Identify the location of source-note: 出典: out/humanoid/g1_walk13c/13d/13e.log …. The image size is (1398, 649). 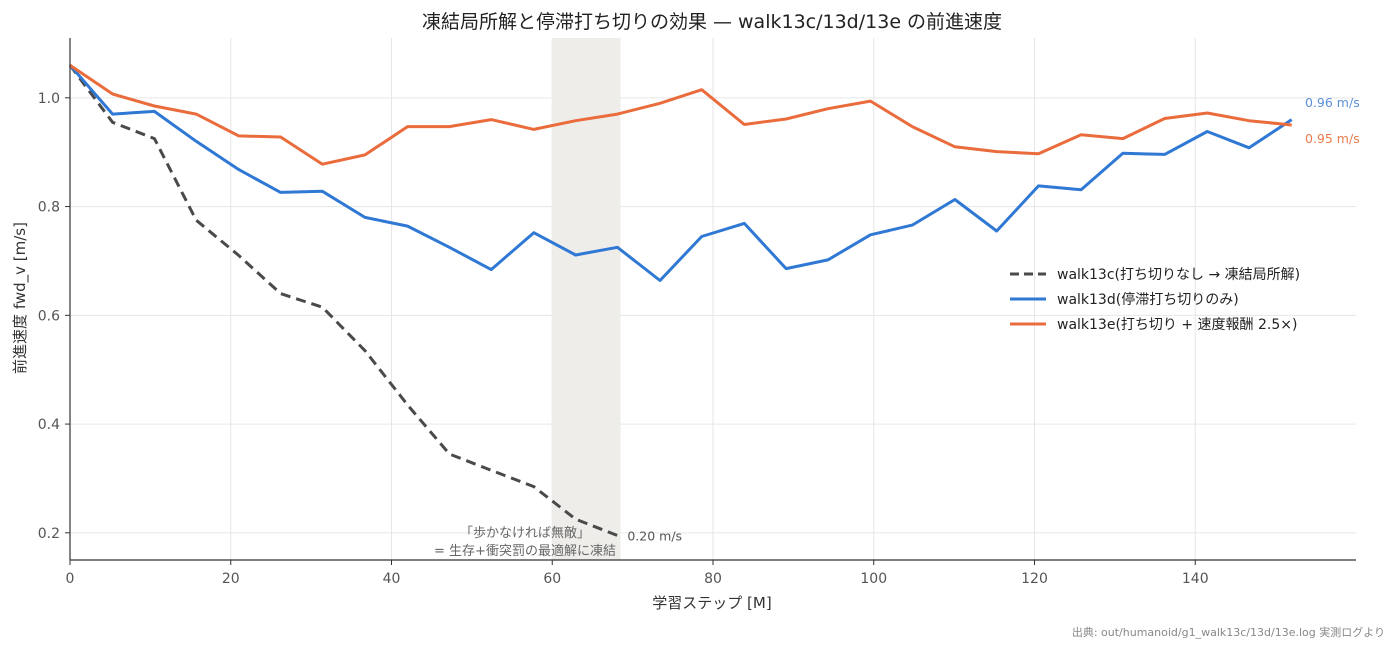
(1228, 632).